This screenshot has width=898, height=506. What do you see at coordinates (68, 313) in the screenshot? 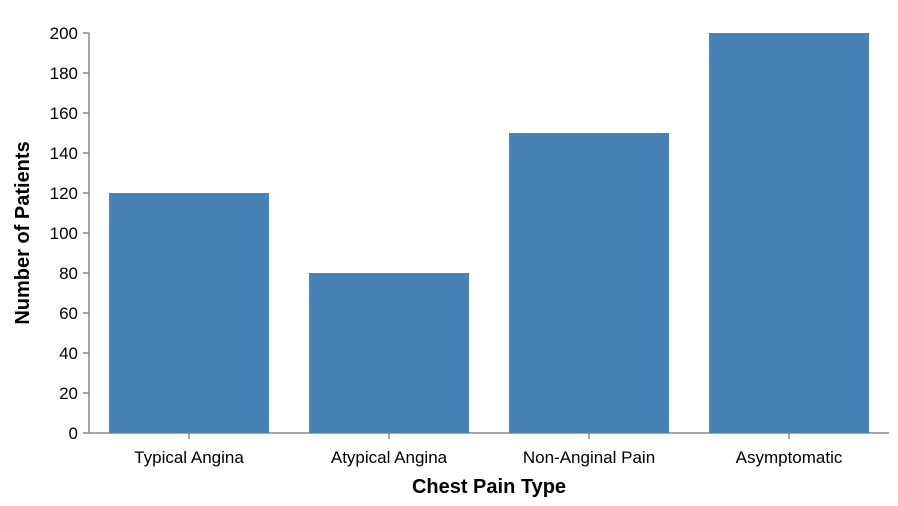
I see `y-tick-label: 60` at bounding box center [68, 313].